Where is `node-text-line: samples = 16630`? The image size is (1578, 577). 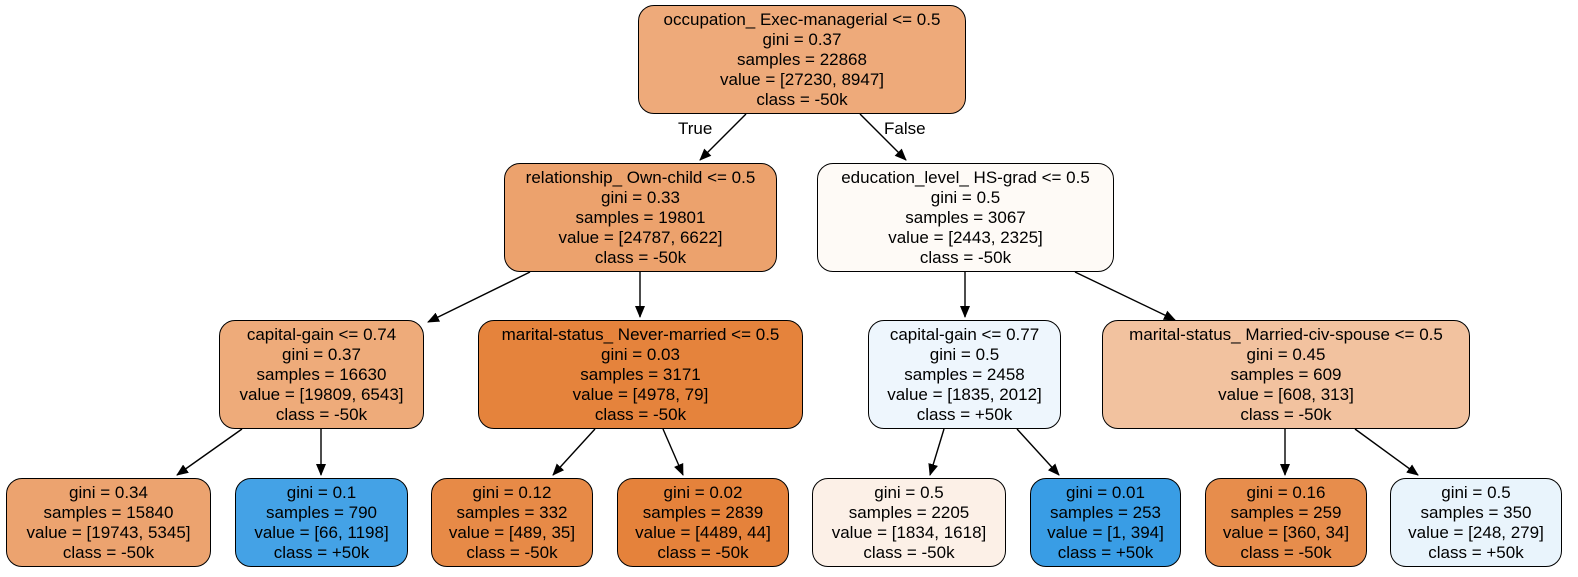 node-text-line: samples = 16630 is located at coordinates (321, 374).